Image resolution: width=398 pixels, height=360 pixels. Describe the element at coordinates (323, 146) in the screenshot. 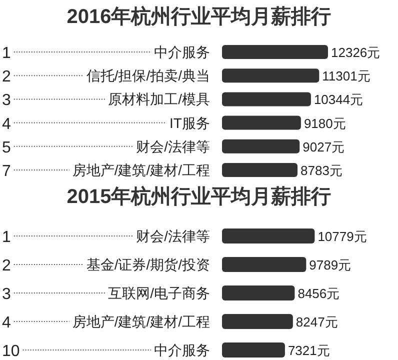

I see `data-label: 9027元` at that location.